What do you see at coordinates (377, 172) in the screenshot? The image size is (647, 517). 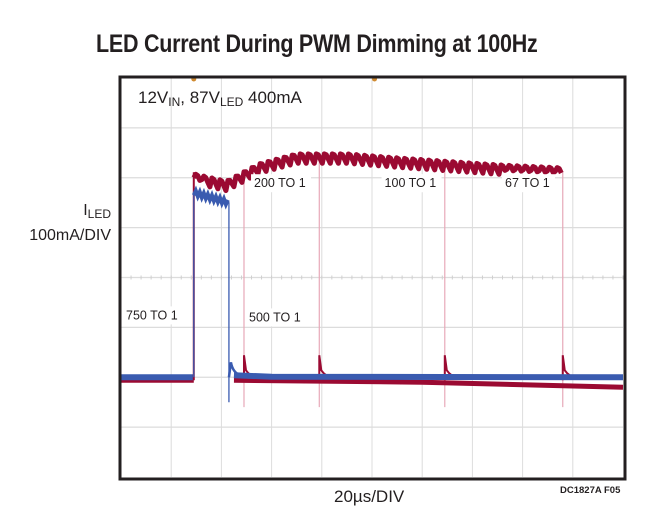 I see `red-trace-top` at bounding box center [377, 172].